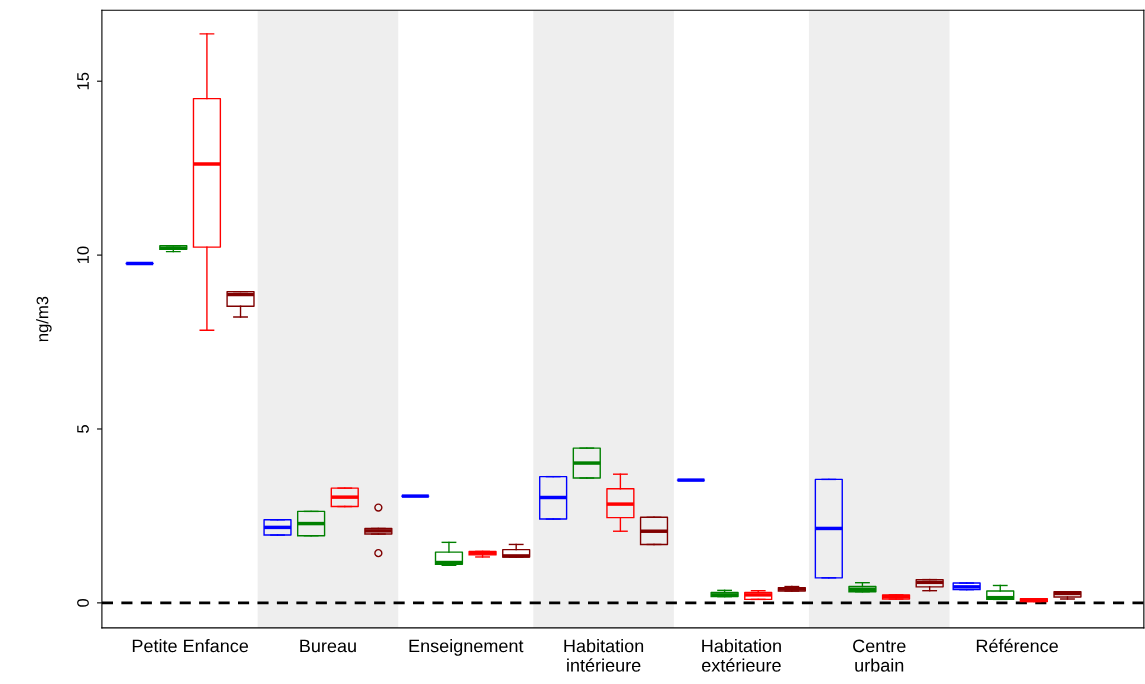 Image resolution: width=1145 pixels, height=684 pixels. What do you see at coordinates (83, 81) in the screenshot?
I see `y-tick-label: 15` at bounding box center [83, 81].